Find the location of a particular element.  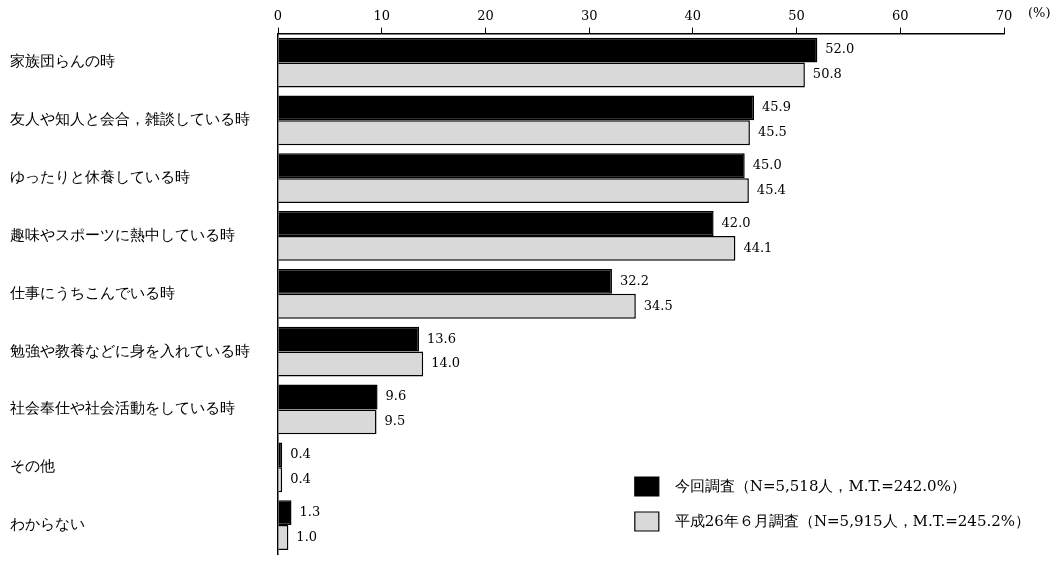

data-label: 32.2 is located at coordinates (634, 280).